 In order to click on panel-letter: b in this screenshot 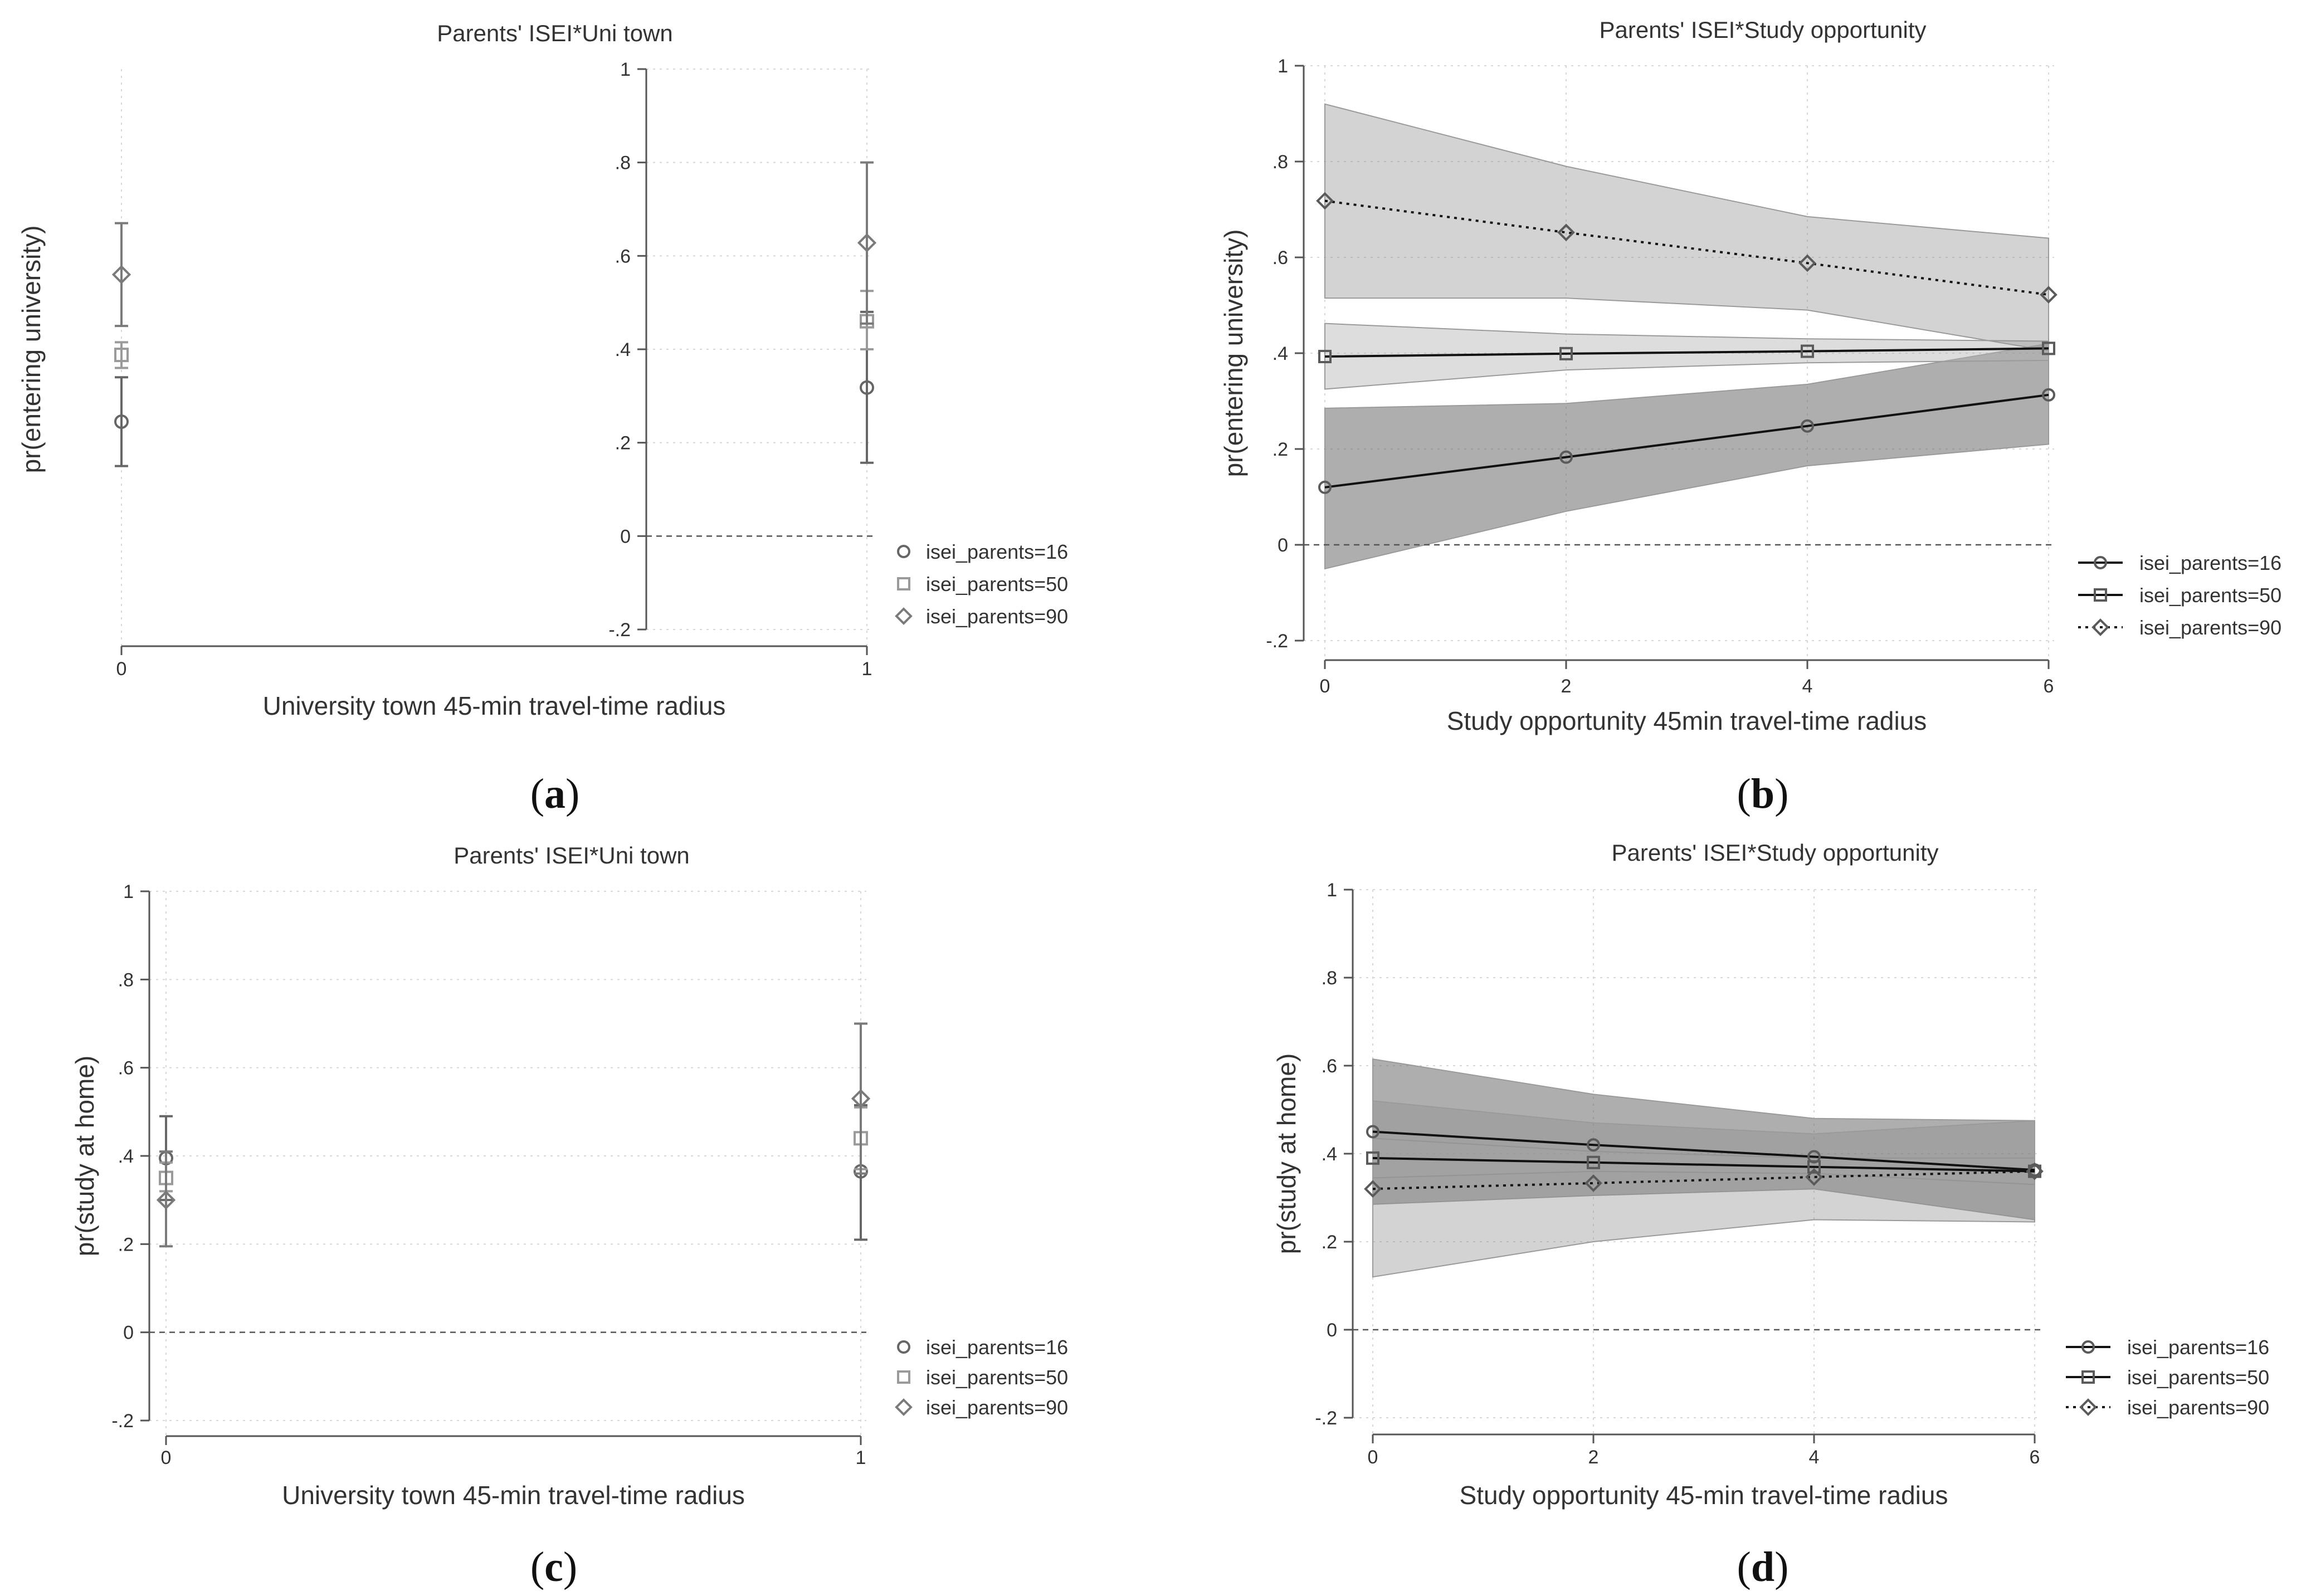, I will do `click(1762, 793)`.